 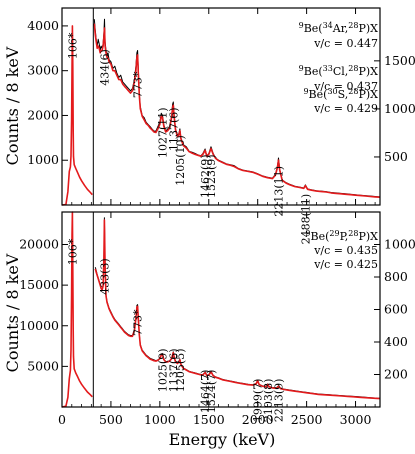 I want to click on y-left-tick-label-0-3: 4000, so click(x=43, y=25).